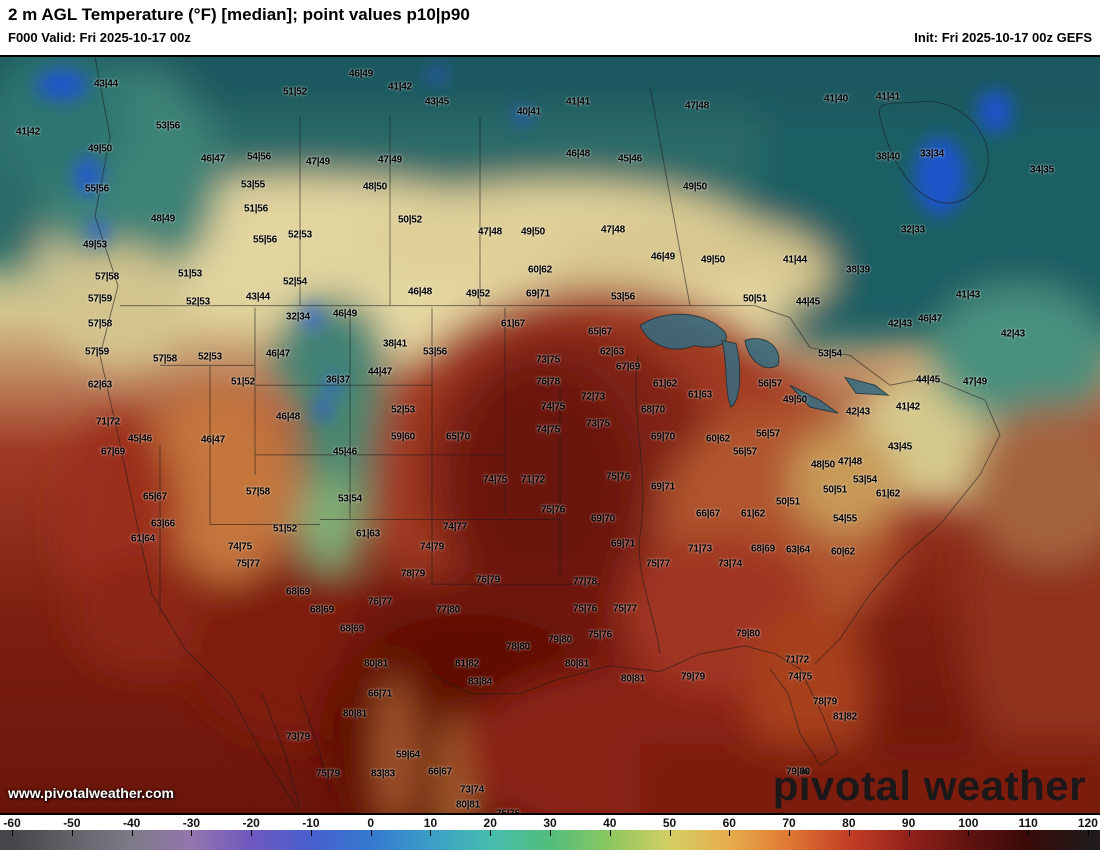  I want to click on valid-time-label: F000 Valid: Fri 2025-10-17 00z, so click(99, 37).